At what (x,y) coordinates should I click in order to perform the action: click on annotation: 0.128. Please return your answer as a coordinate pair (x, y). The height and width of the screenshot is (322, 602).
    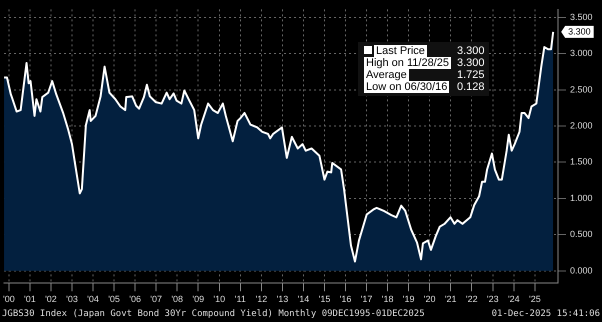
    Looking at the image, I should click on (470, 87).